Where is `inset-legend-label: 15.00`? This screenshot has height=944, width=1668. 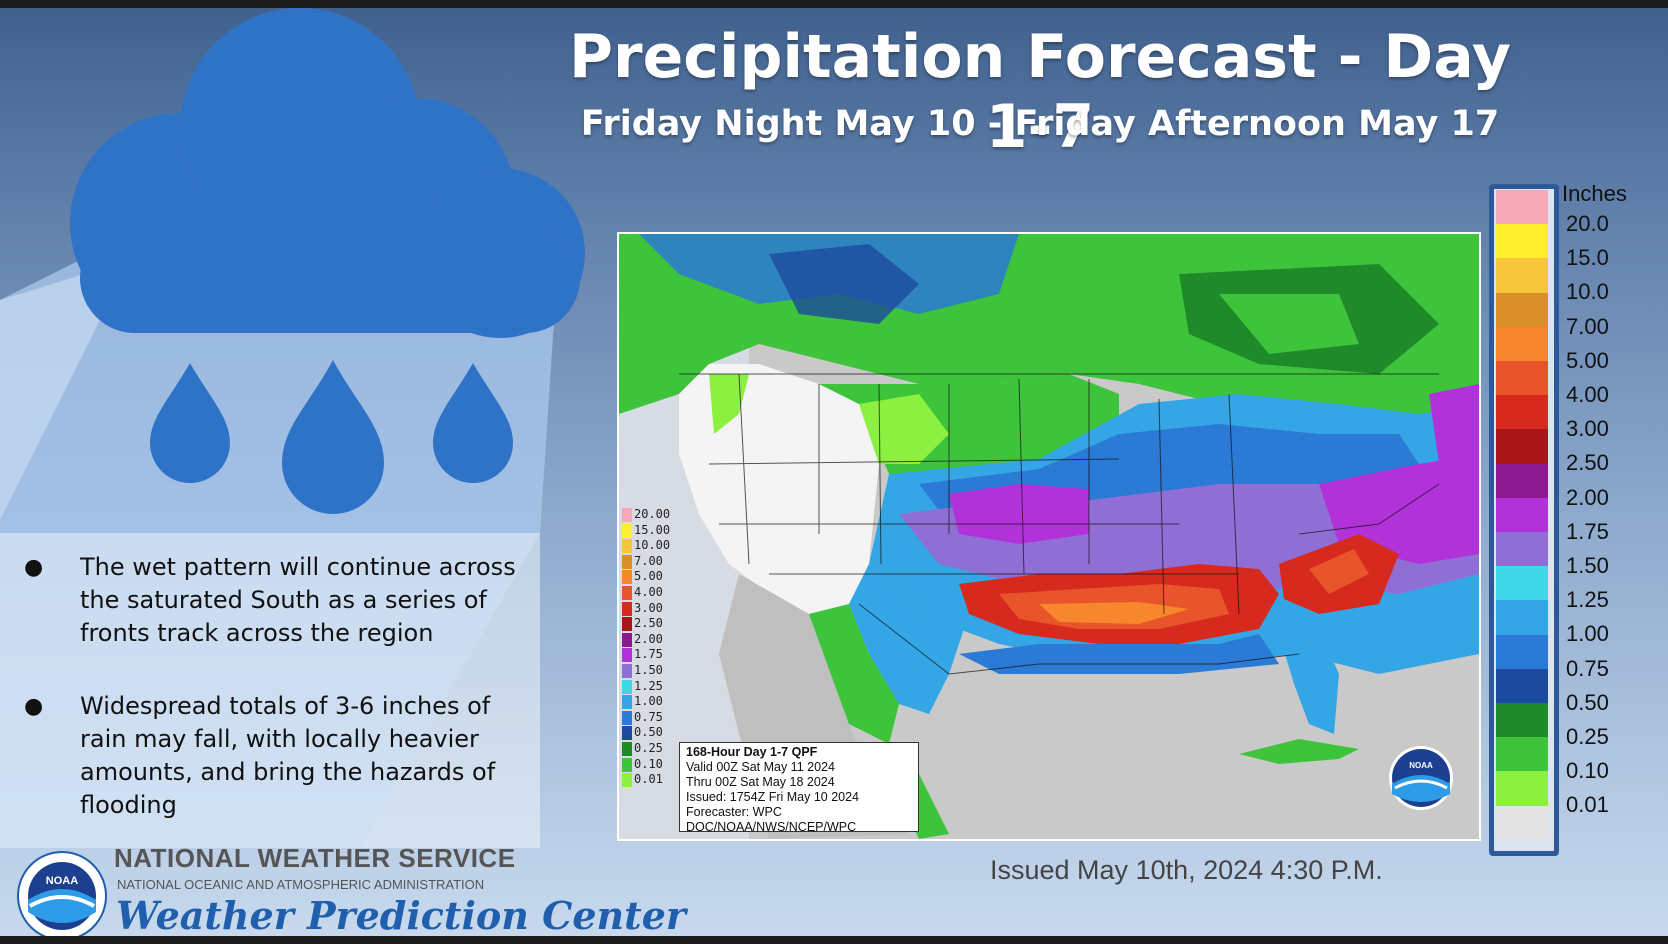 inset-legend-label: 15.00 is located at coordinates (652, 529).